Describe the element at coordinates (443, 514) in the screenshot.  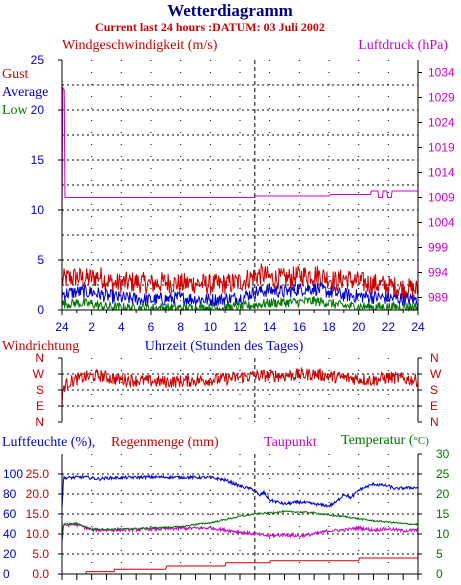
I see `temperature-tick-label: 15` at that location.